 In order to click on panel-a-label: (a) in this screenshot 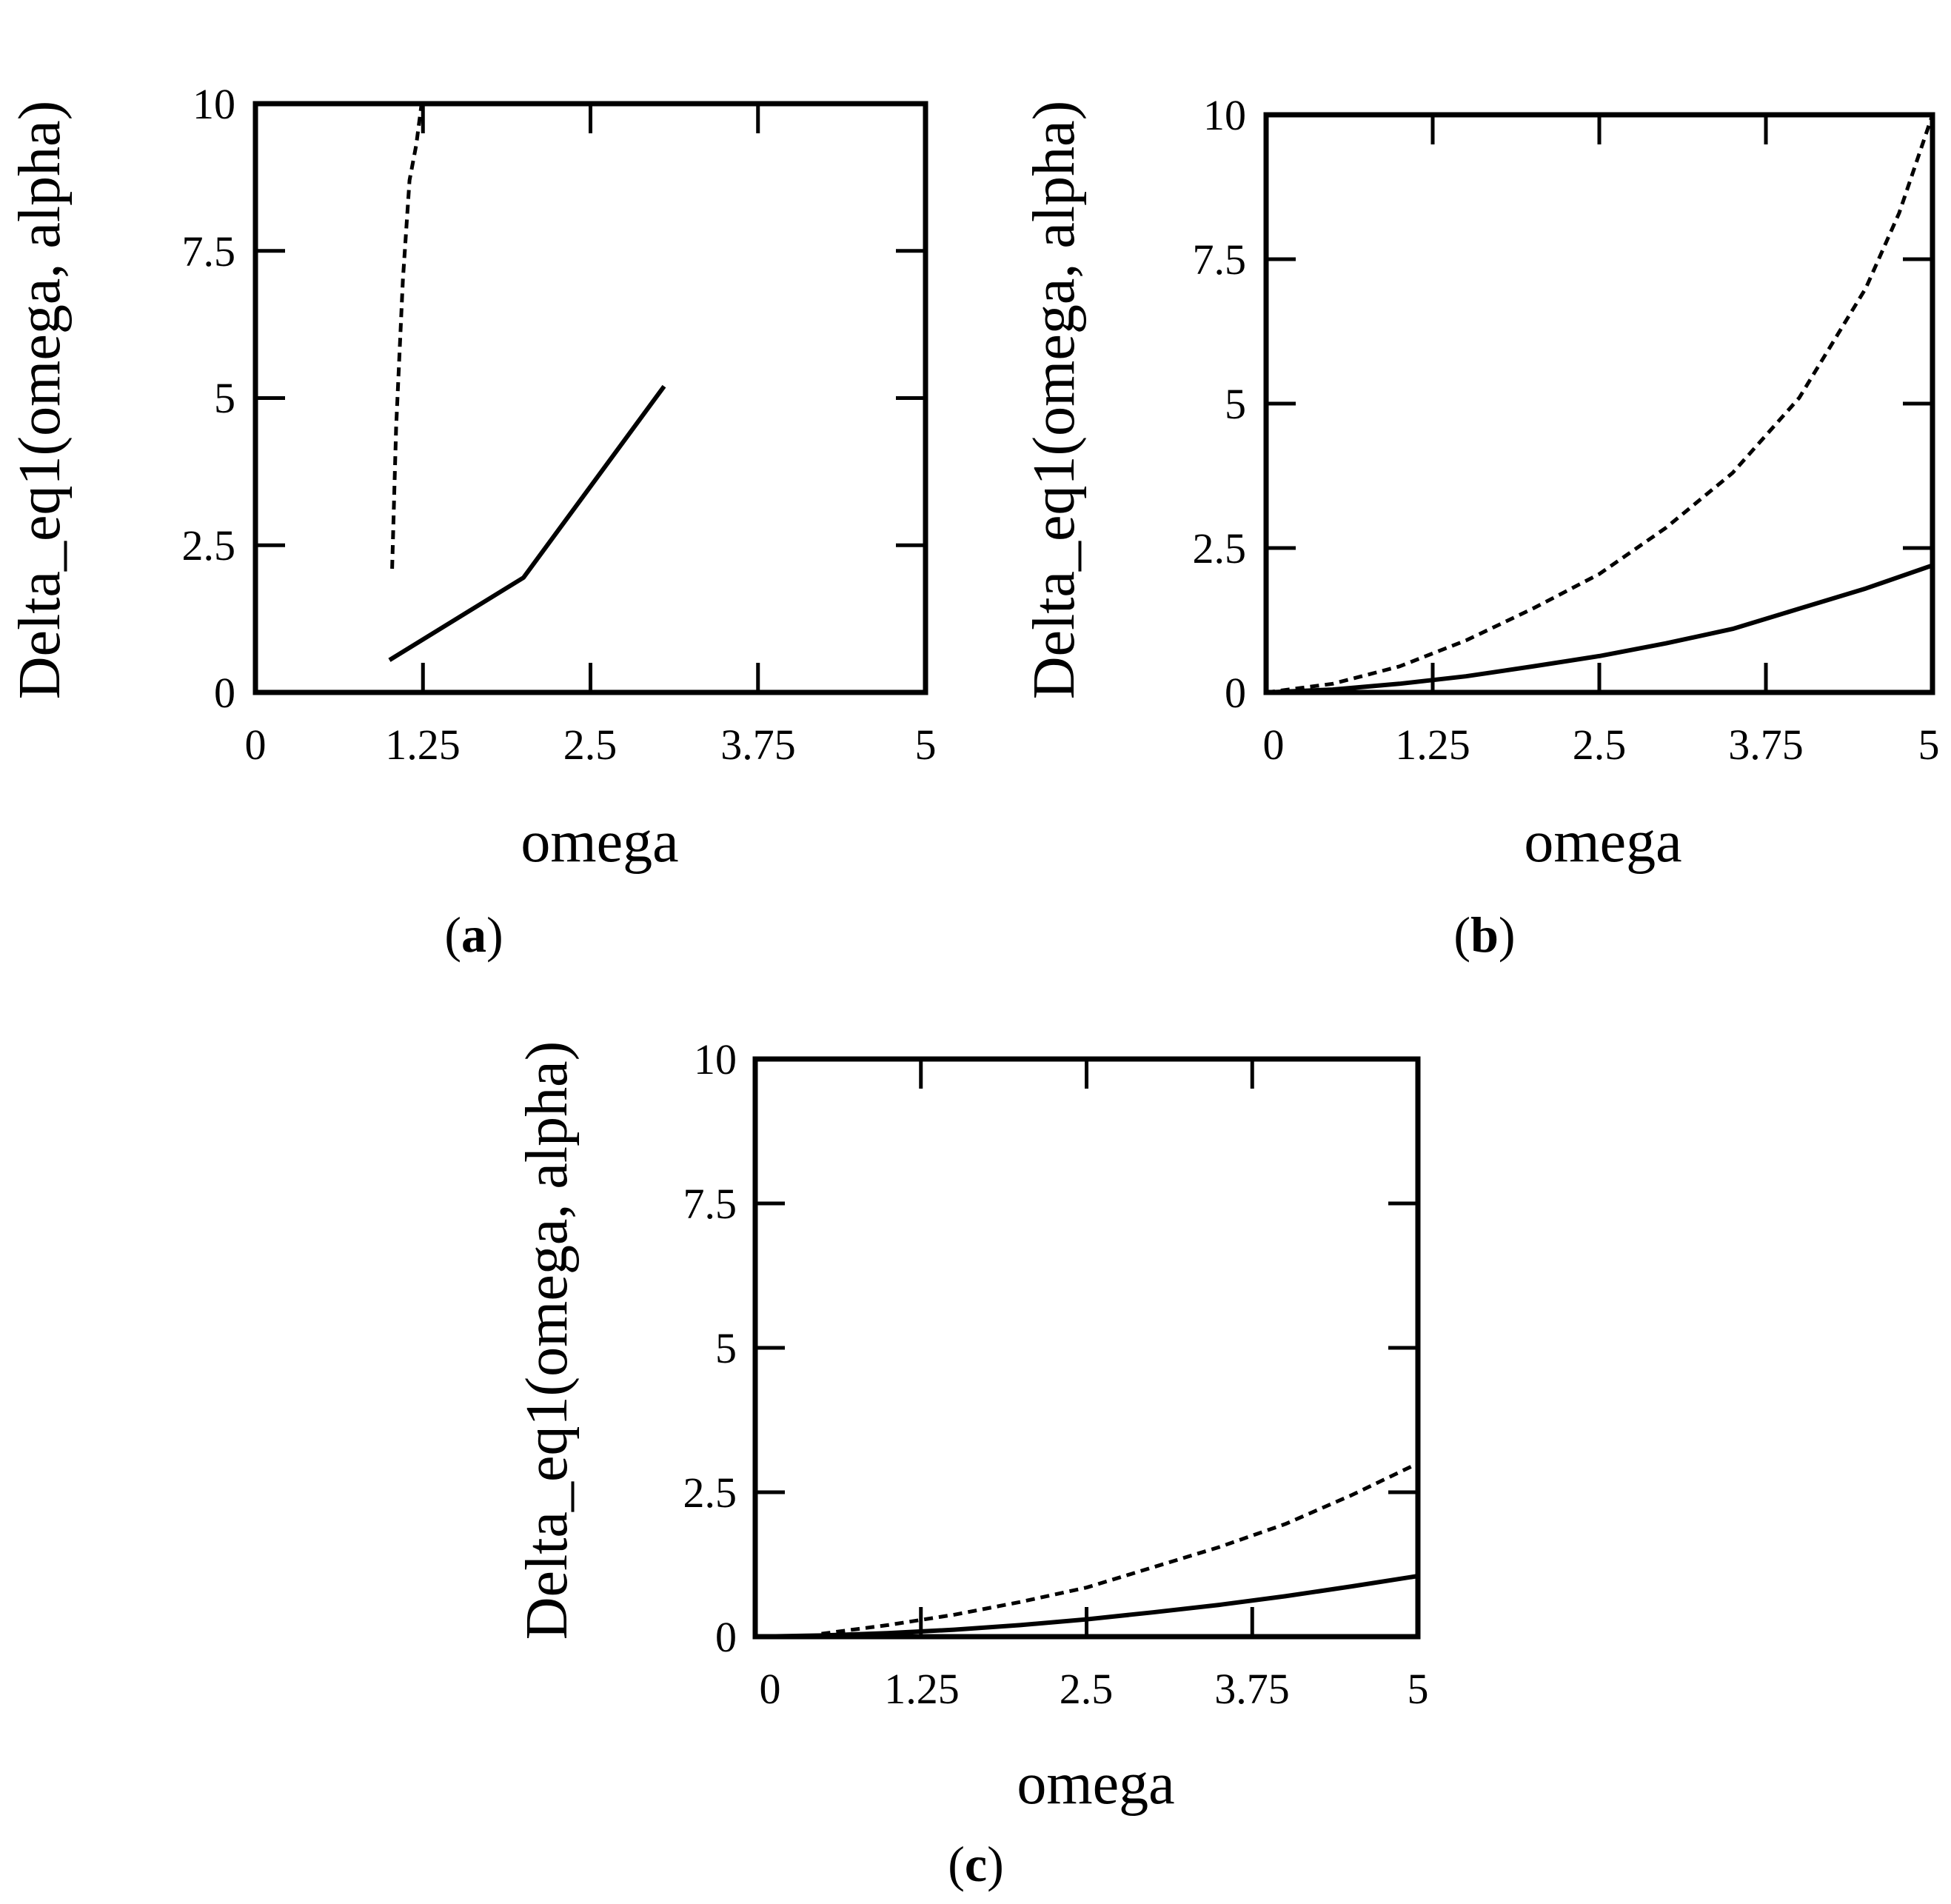, I will do `click(473, 935)`.